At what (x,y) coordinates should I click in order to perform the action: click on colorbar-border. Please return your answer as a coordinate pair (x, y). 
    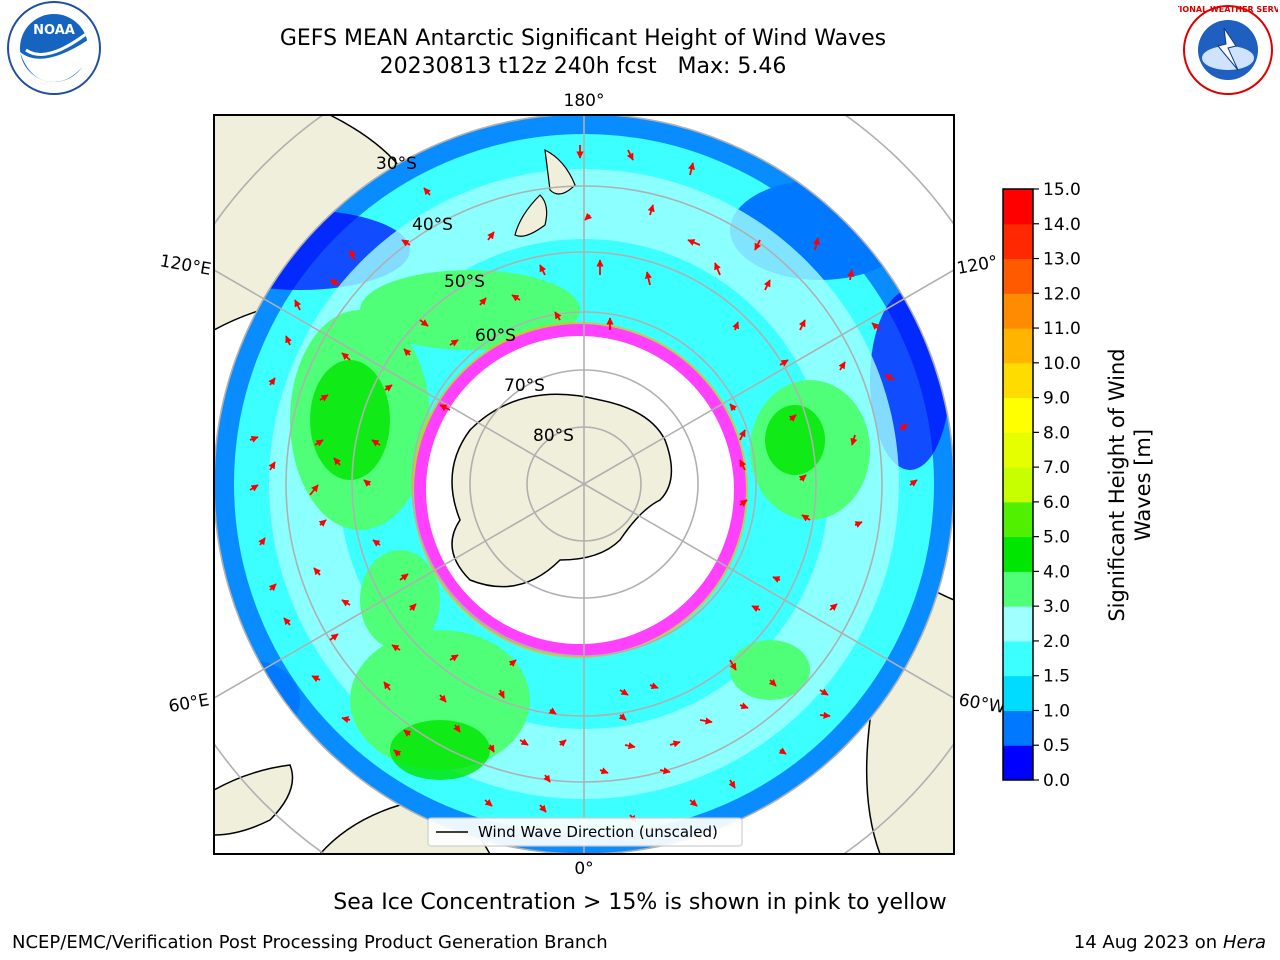
    Looking at the image, I should click on (1018, 484).